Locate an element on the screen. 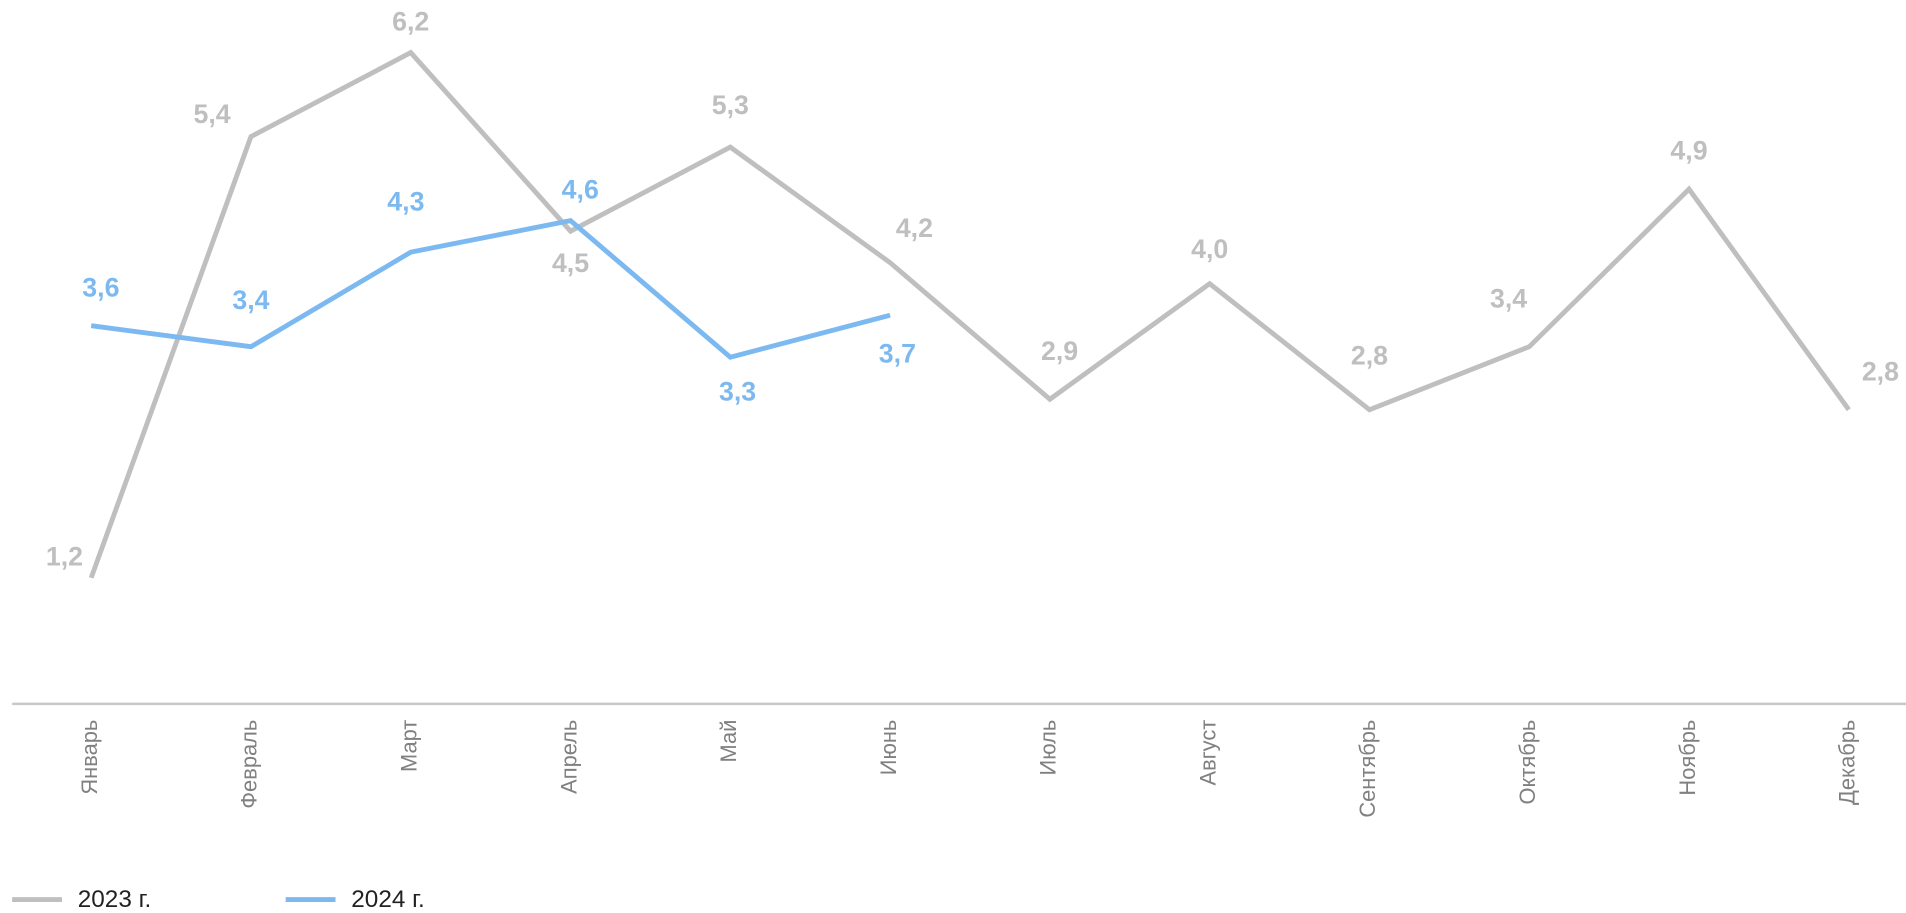 The width and height of the screenshot is (1906, 913). data-label: 6,2 is located at coordinates (410, 21).